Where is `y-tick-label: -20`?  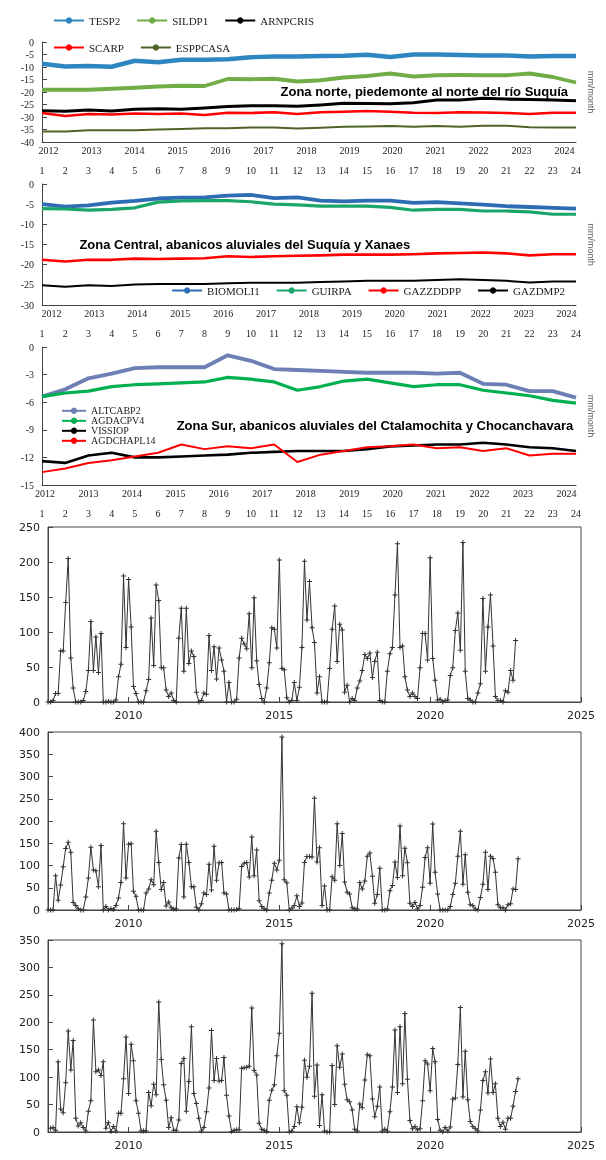
y-tick-label: -20 is located at coordinates (27, 265).